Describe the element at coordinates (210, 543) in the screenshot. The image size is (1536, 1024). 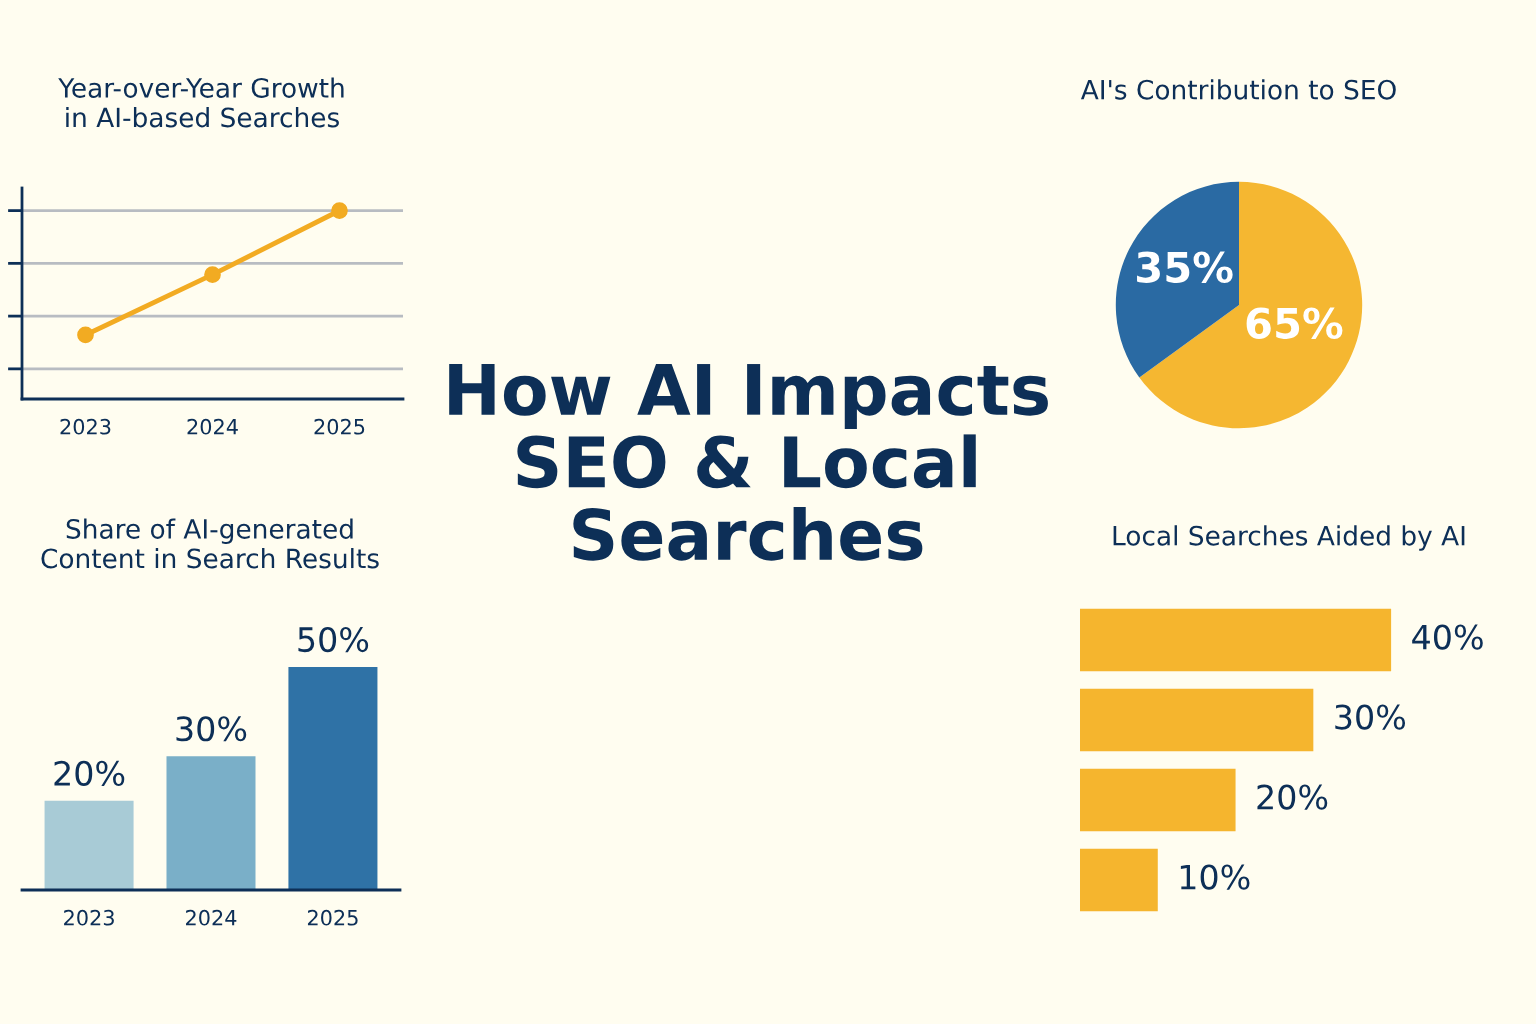
I see `chart-title: Share of AI-generated Content in Search Results` at that location.